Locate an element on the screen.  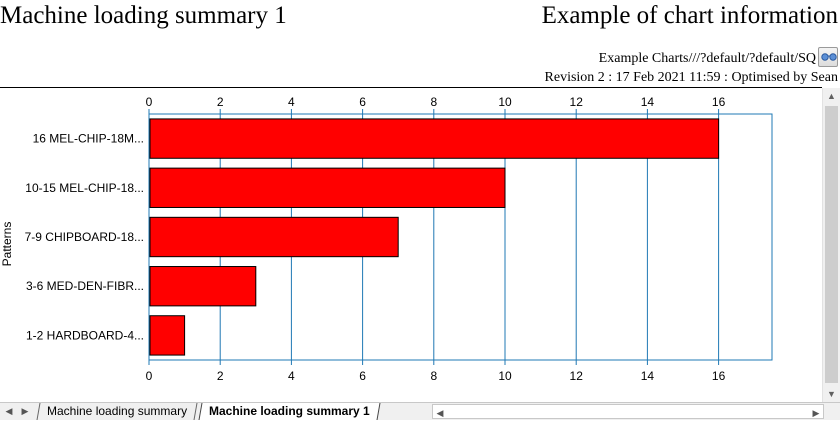
report-path: Example Charts///?default/?default/SQ is located at coordinates (707, 58).